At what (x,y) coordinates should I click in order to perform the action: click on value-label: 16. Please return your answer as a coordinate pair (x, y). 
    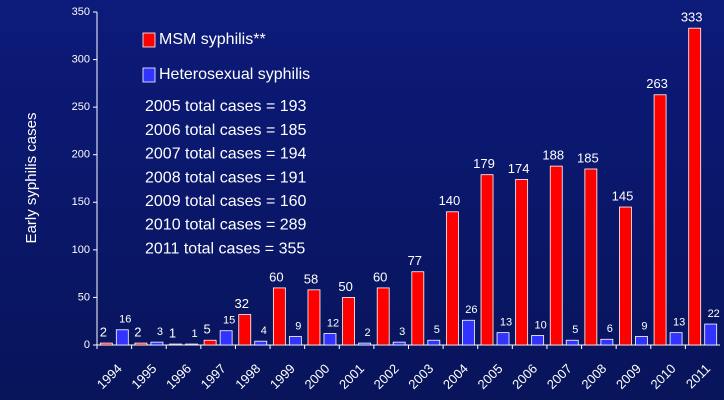
    Looking at the image, I should click on (125, 320).